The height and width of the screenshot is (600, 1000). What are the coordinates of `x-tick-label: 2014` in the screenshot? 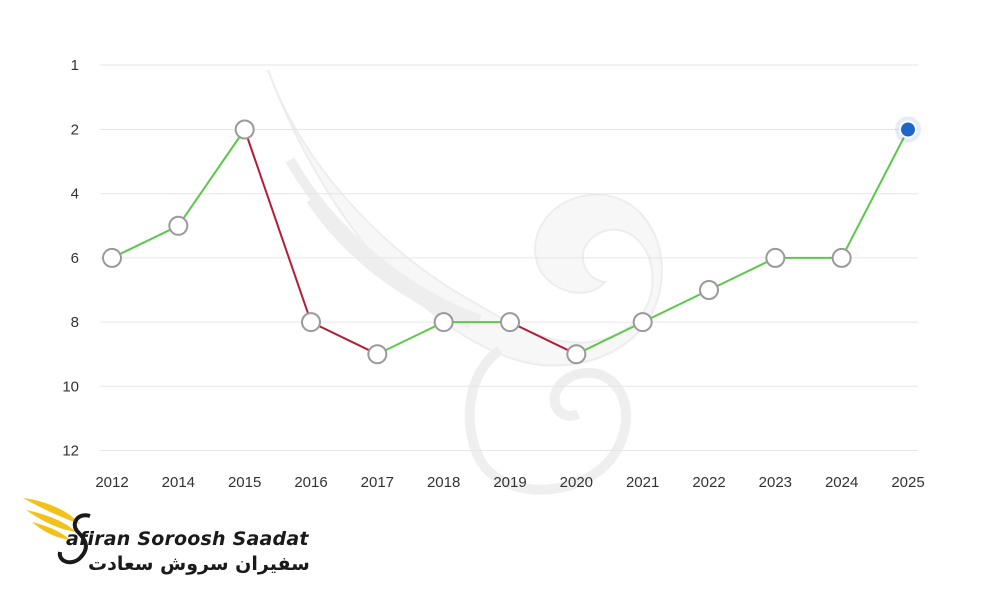 It's located at (178, 482).